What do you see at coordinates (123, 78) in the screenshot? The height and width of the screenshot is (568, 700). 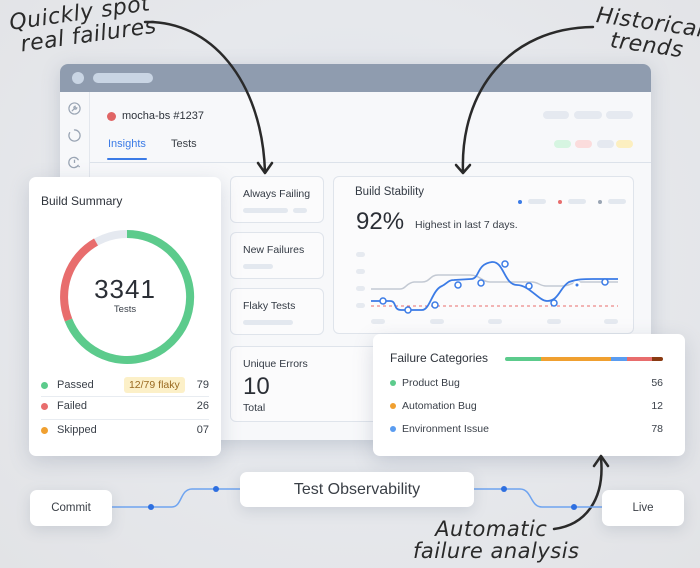 I see `address-bar` at bounding box center [123, 78].